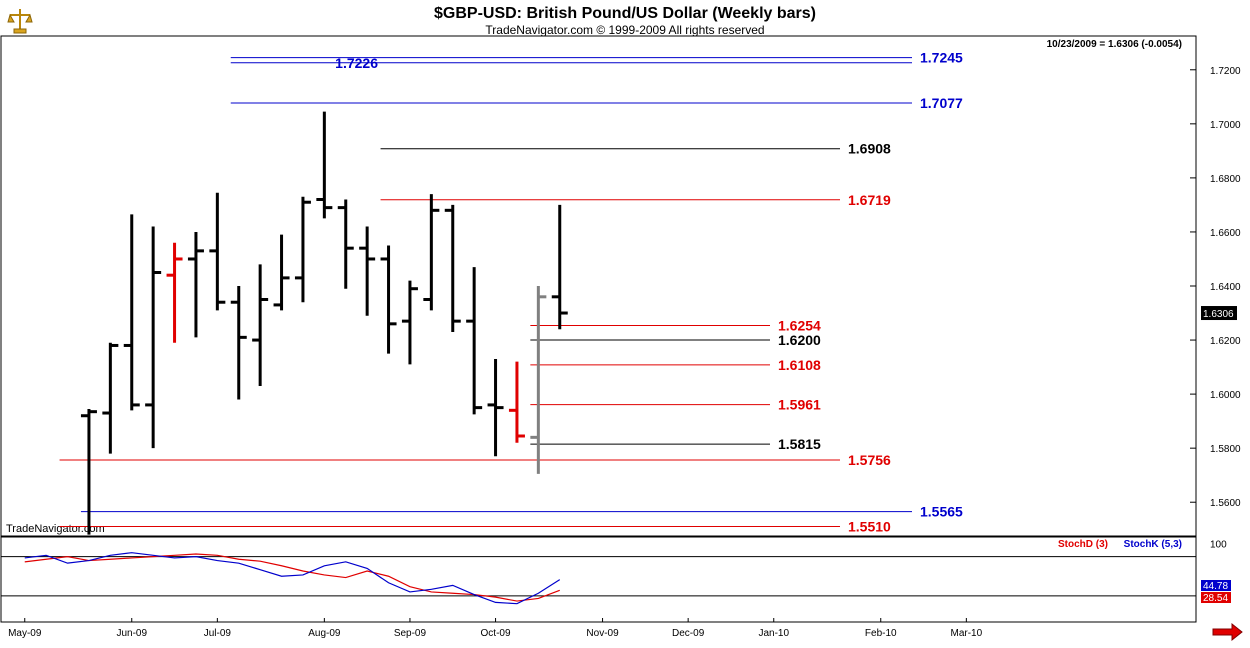 The width and height of the screenshot is (1250, 648). Describe the element at coordinates (799, 325) in the screenshot. I see `level-label: 1.6254` at that location.